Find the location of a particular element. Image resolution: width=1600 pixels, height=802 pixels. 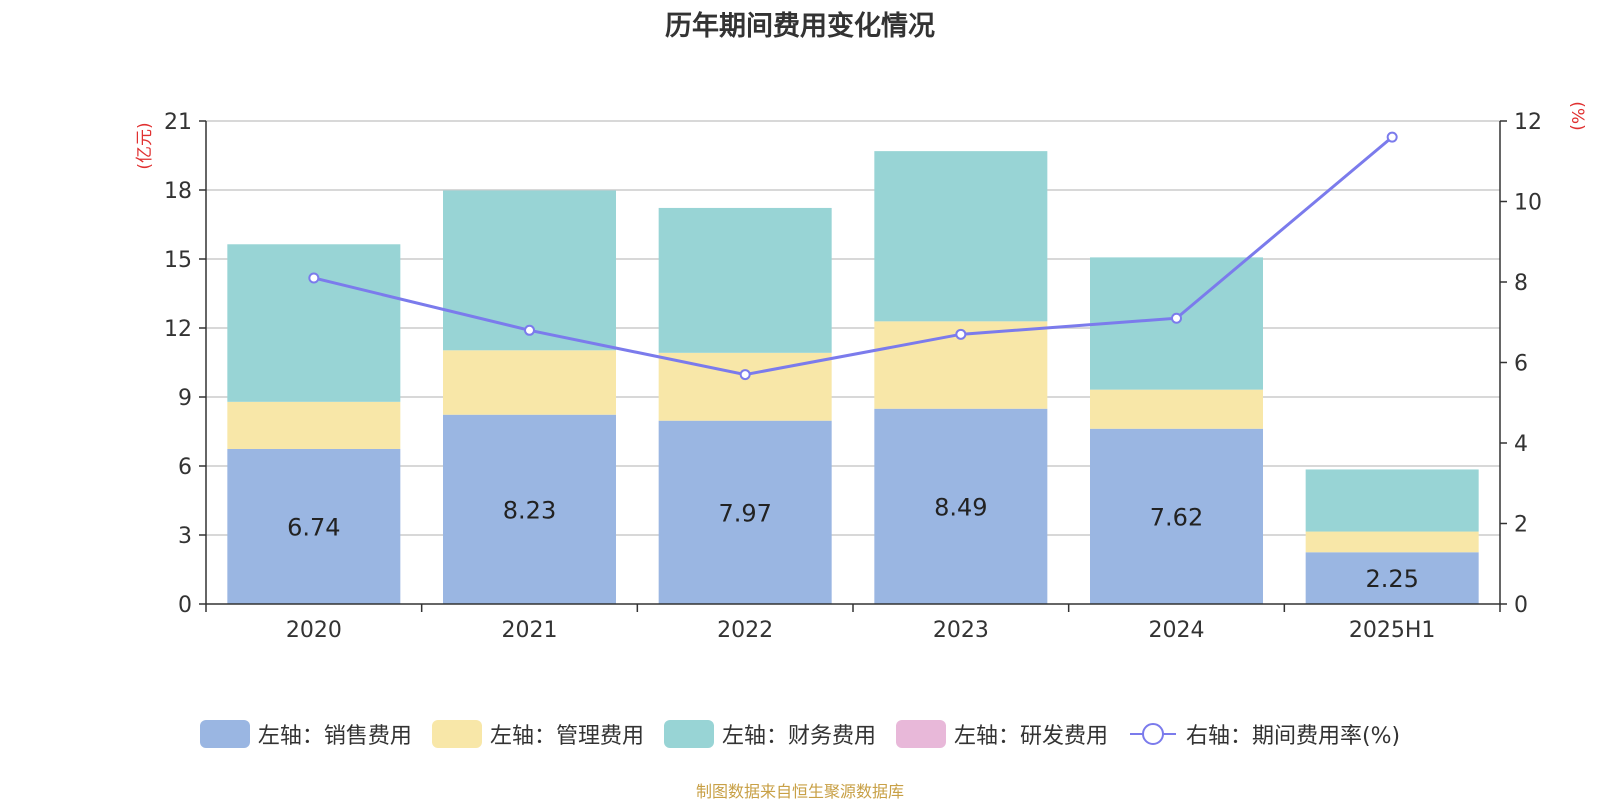

x-axis-tick-label: 2025H1 is located at coordinates (1392, 630).